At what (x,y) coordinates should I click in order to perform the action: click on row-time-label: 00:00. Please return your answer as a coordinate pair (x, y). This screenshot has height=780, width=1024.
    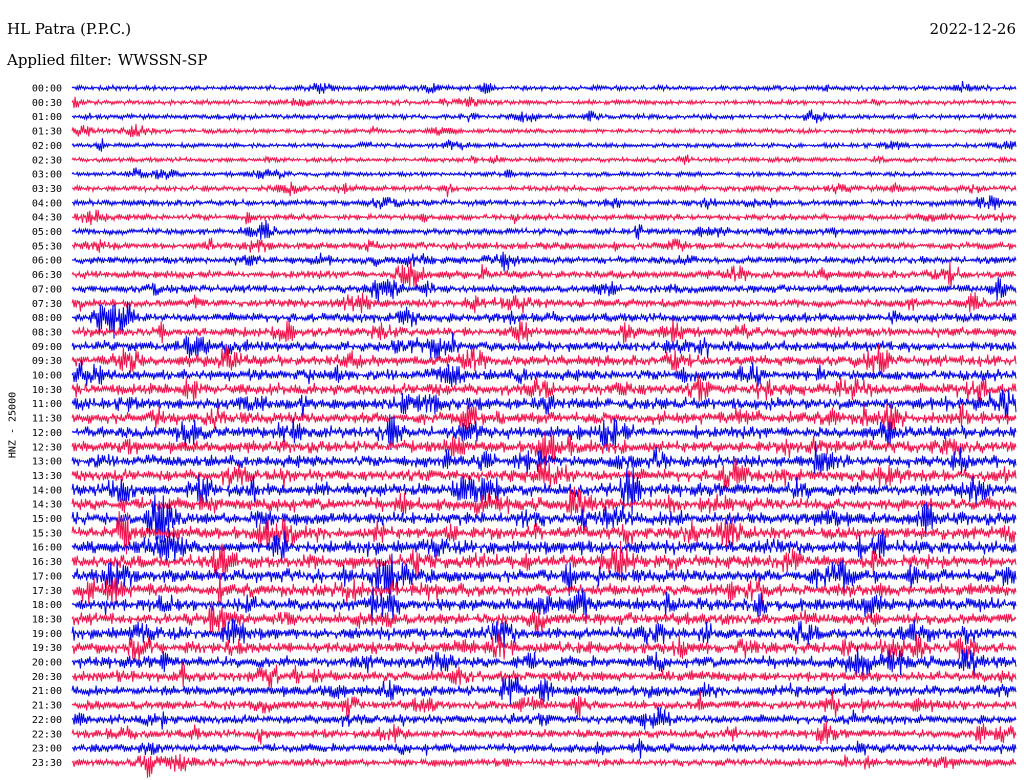
    Looking at the image, I should click on (47, 89).